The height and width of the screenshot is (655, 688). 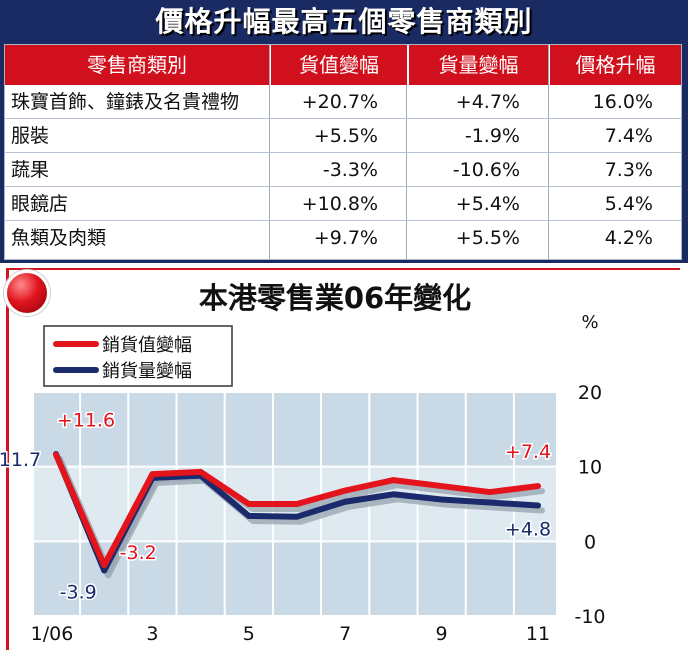 I want to click on y-tick-label: -10, so click(x=589, y=617).